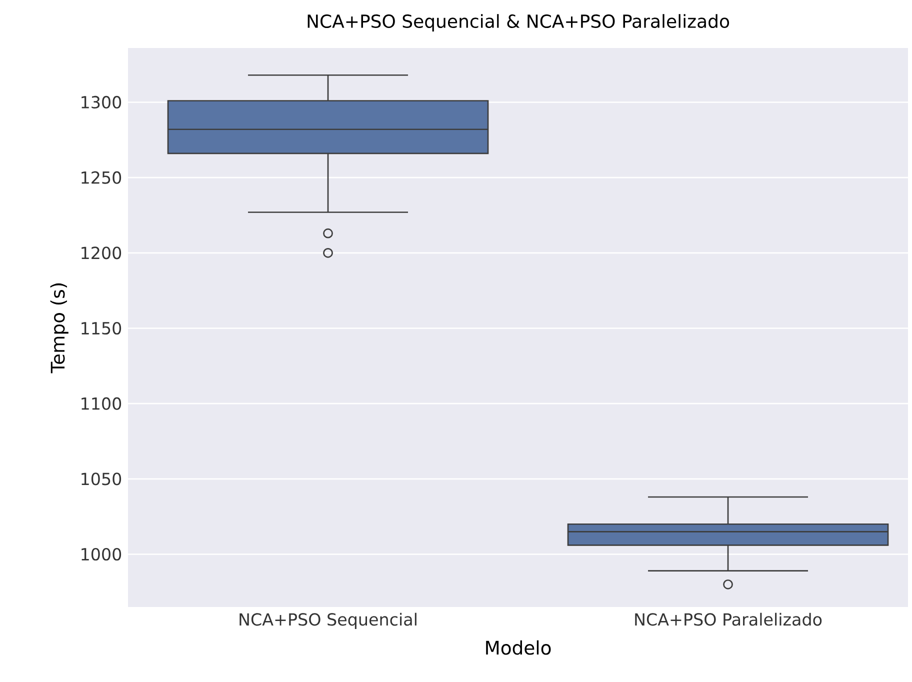 The height and width of the screenshot is (682, 912). Describe the element at coordinates (728, 619) in the screenshot. I see `x-tick-label: NCA+PSO Paralelizado` at that location.